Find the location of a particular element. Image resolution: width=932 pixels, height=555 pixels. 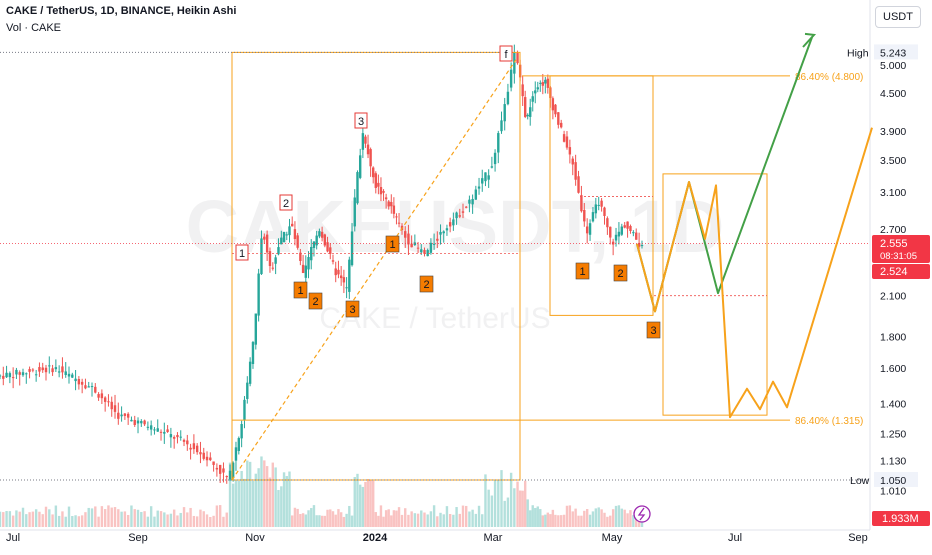

wave-badge-label: 1 is located at coordinates (582, 272).